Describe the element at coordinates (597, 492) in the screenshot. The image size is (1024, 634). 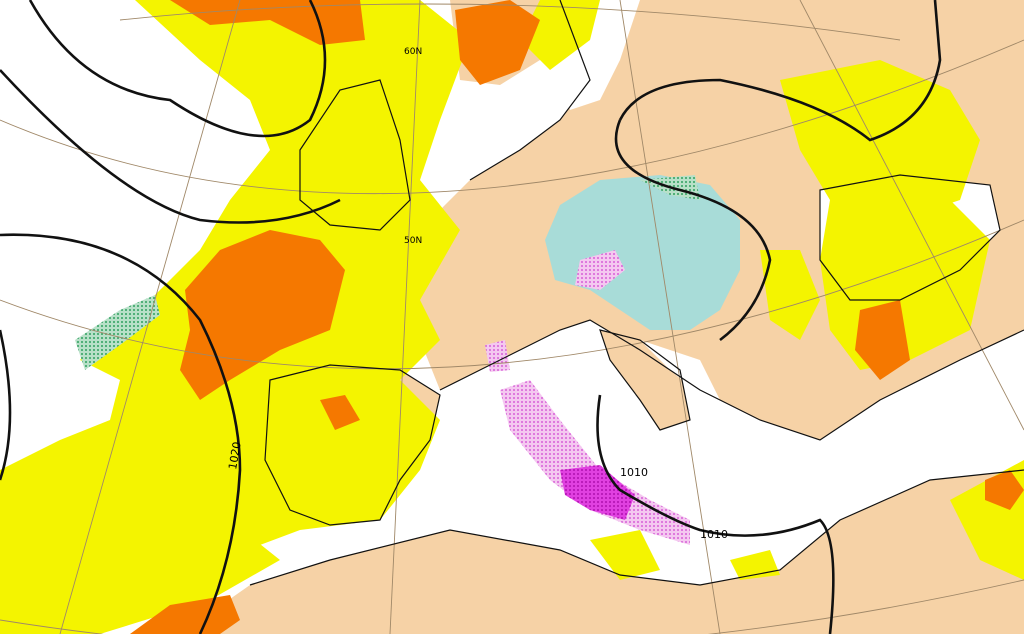
I see `mixed-precip-heavy` at that location.